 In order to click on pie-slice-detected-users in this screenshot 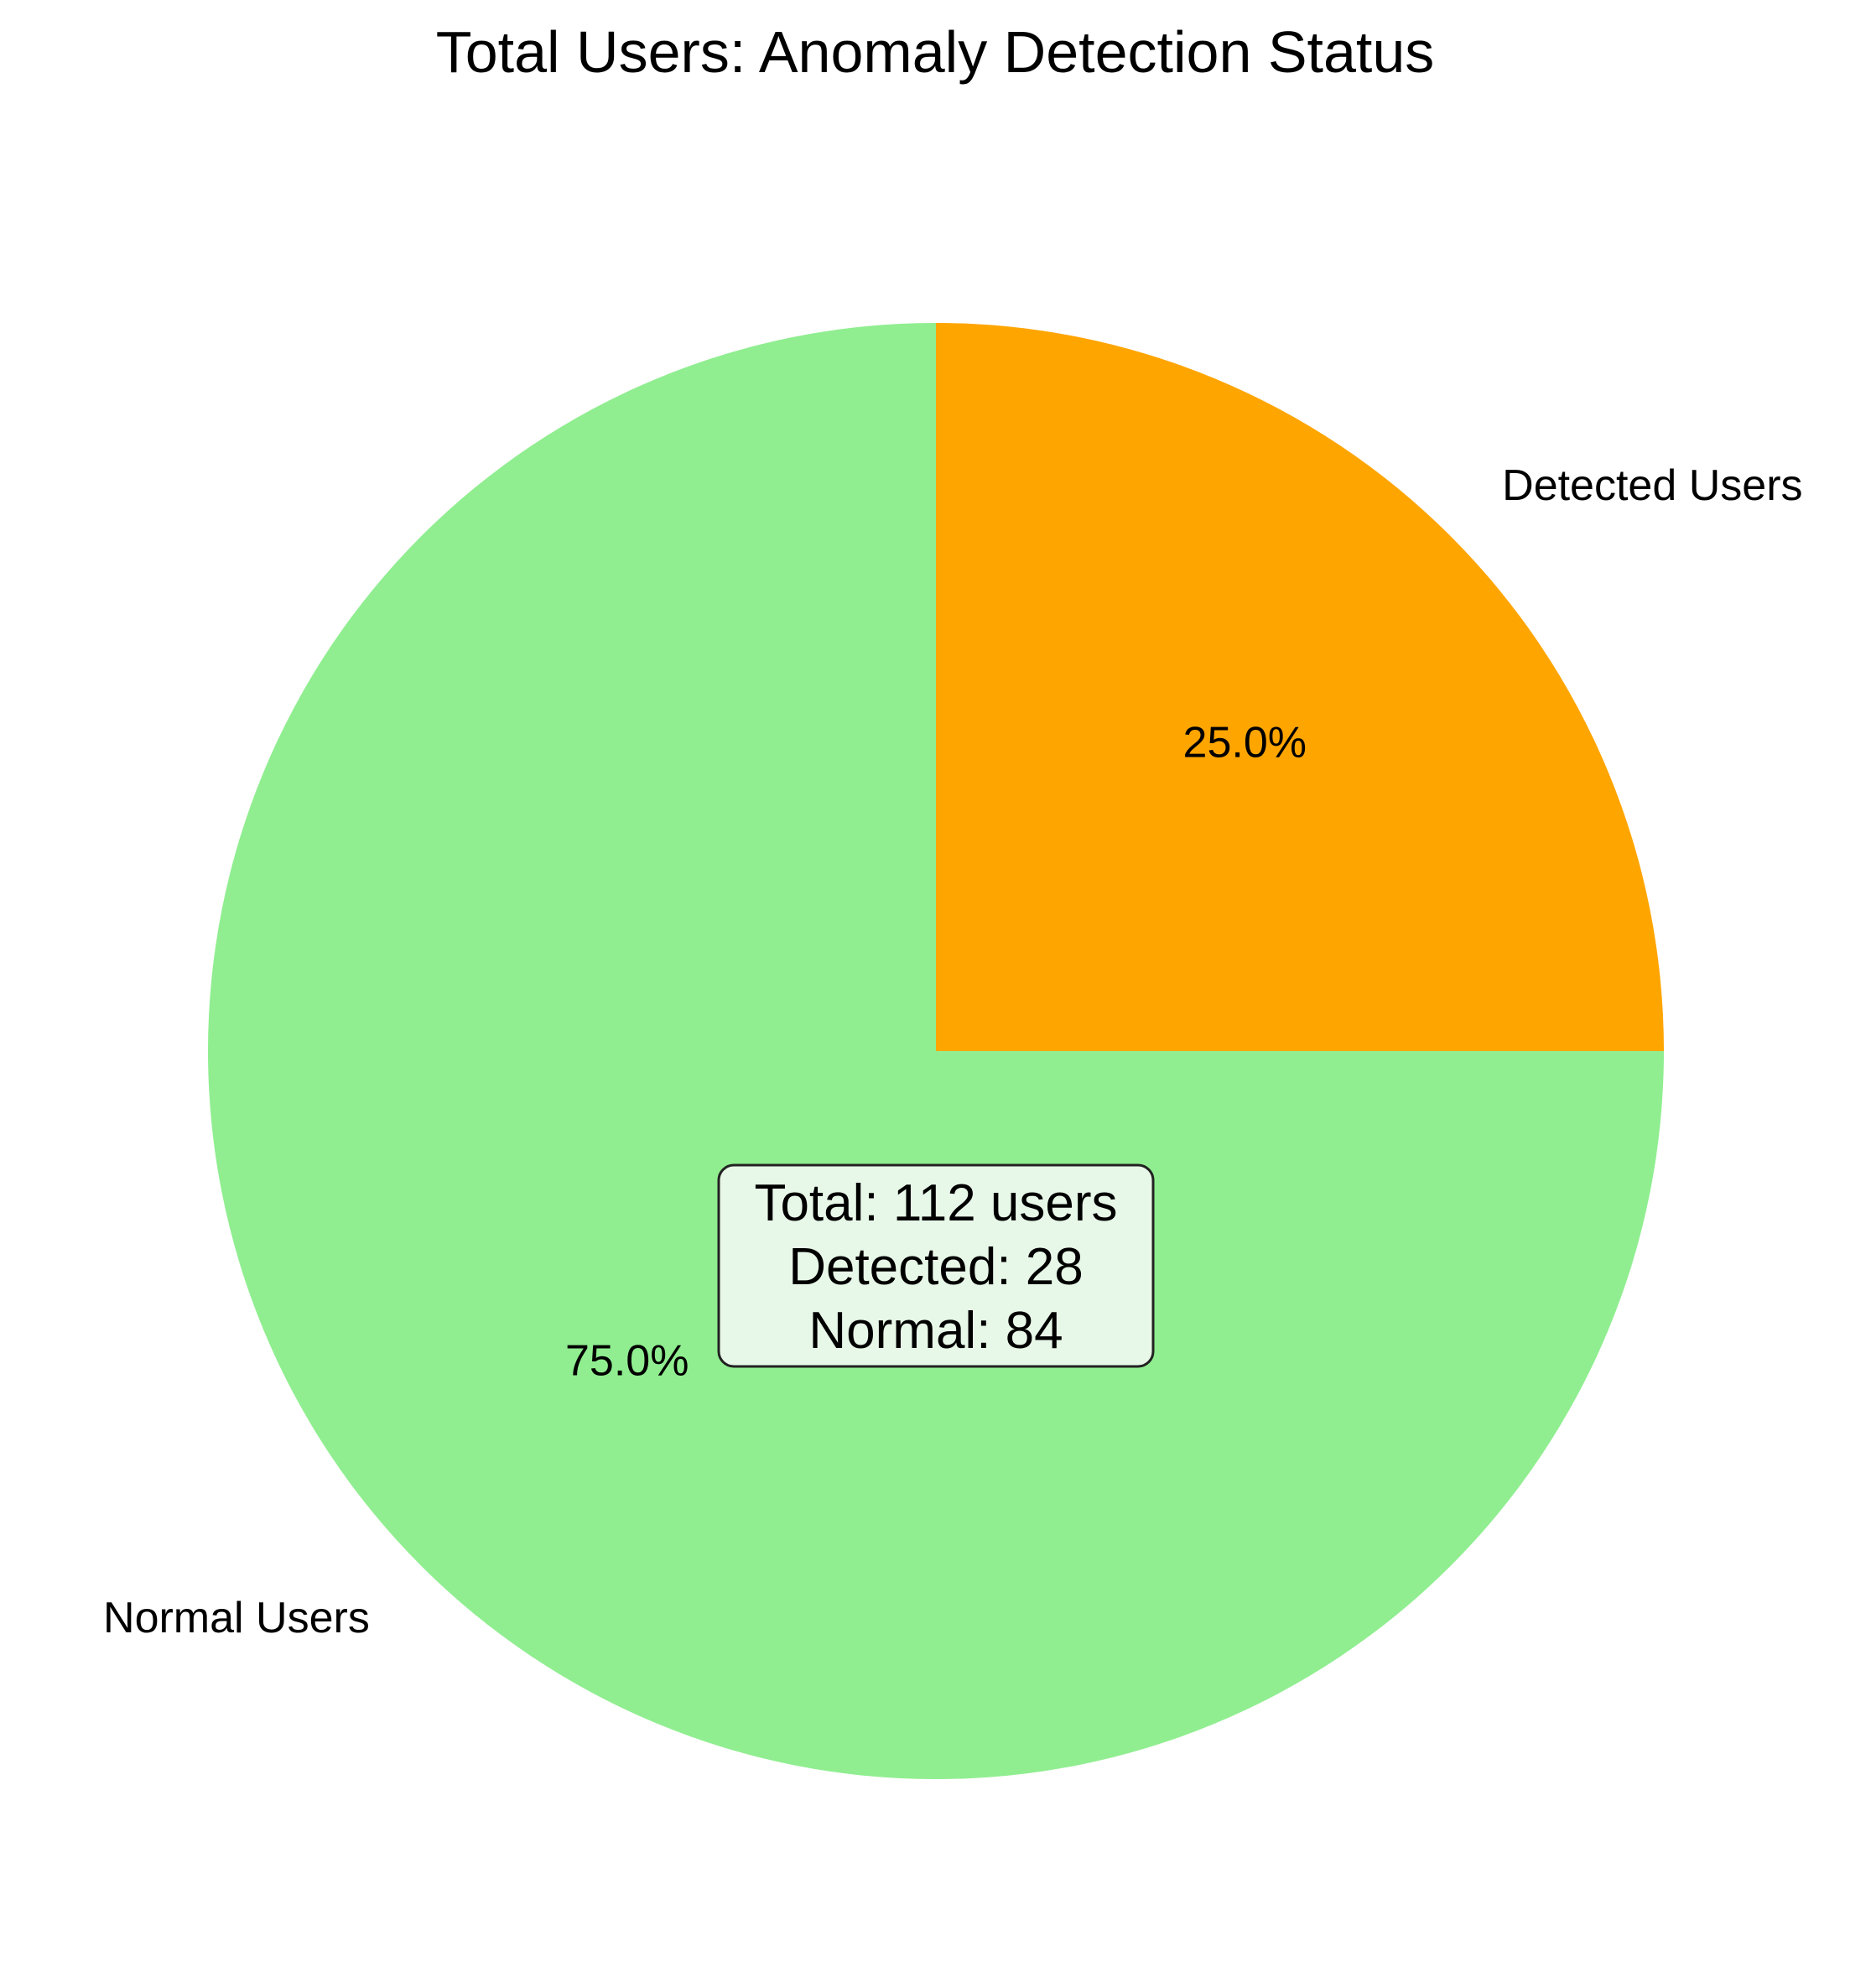, I will do `click(1300, 687)`.